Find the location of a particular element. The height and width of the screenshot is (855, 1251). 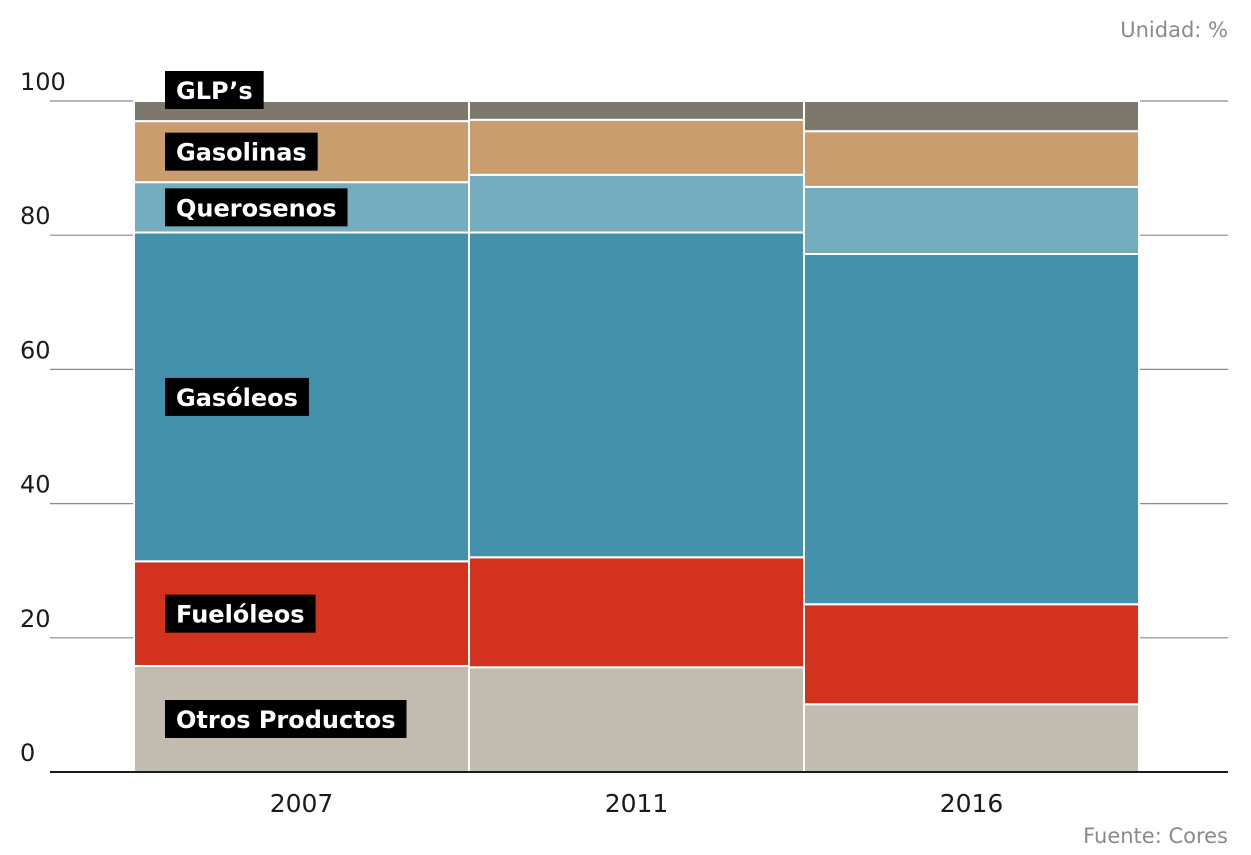

series-label: Gasolinas is located at coordinates (241, 151).